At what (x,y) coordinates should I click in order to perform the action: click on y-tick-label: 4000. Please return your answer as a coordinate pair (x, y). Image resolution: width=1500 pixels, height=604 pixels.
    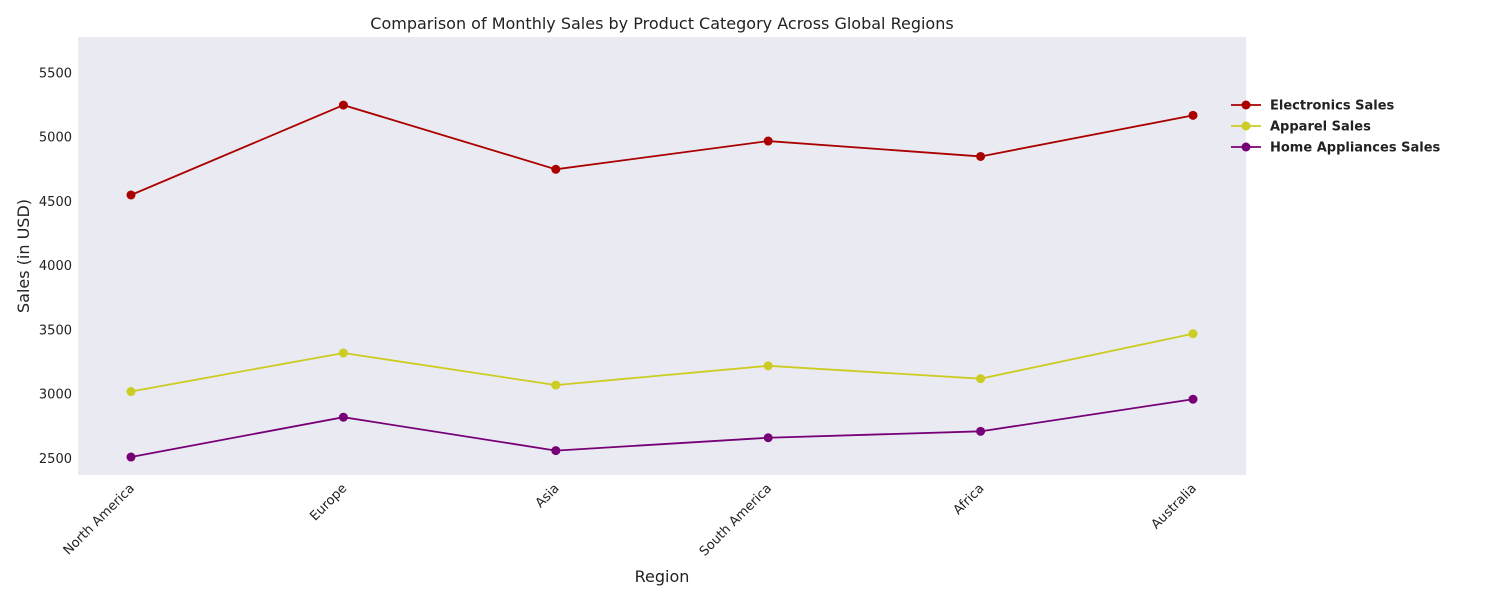
    Looking at the image, I should click on (55, 266).